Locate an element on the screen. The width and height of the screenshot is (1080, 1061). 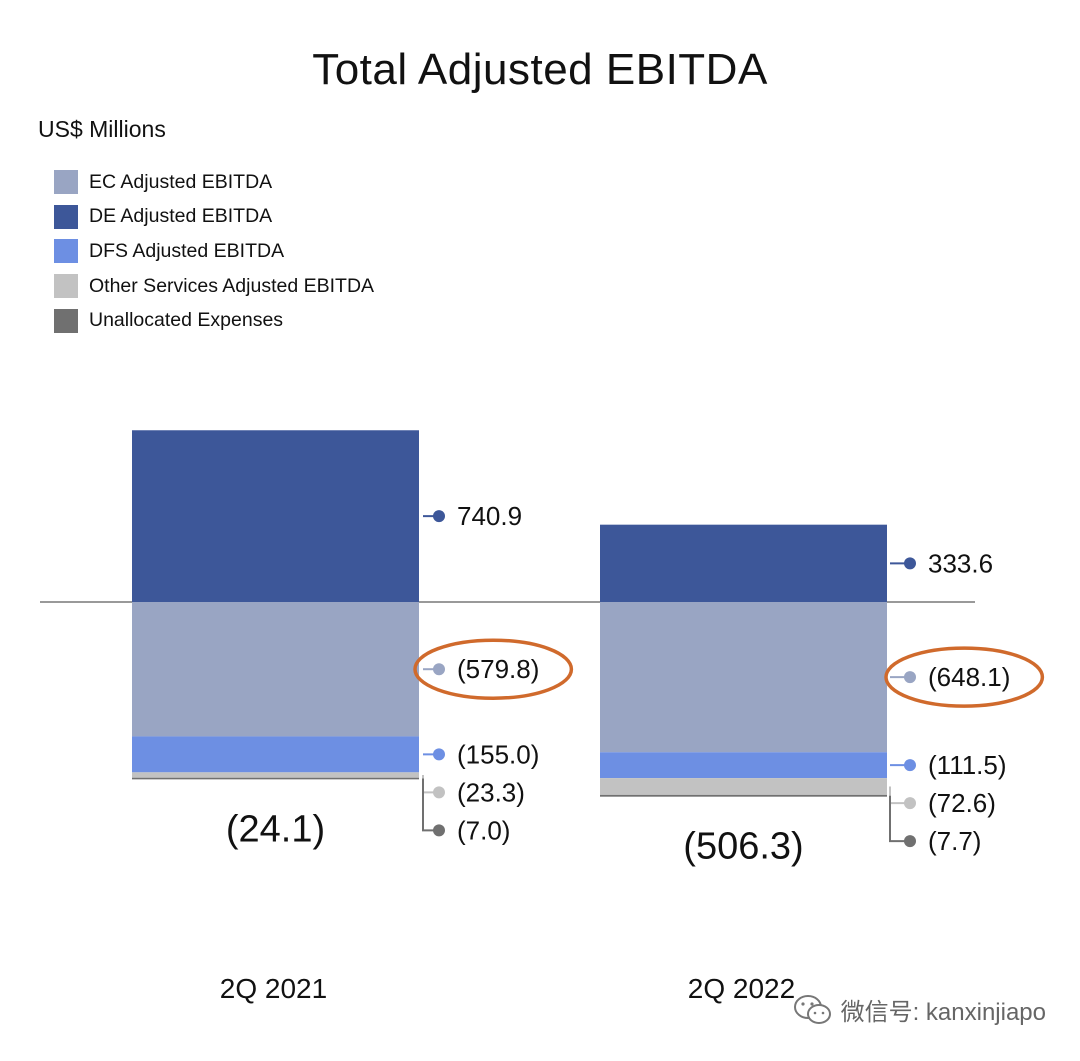
chart-title: Total Adjusted EBITDA is located at coordinates (540, 69).